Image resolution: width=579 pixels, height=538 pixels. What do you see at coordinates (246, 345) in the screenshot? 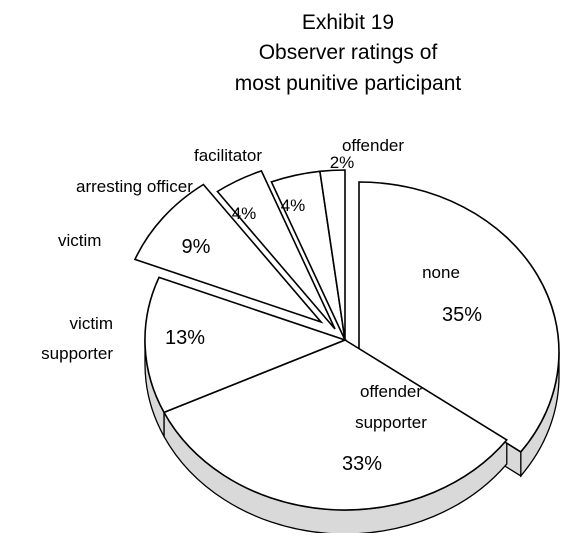
I see `pie-slice-victim-supporter` at bounding box center [246, 345].